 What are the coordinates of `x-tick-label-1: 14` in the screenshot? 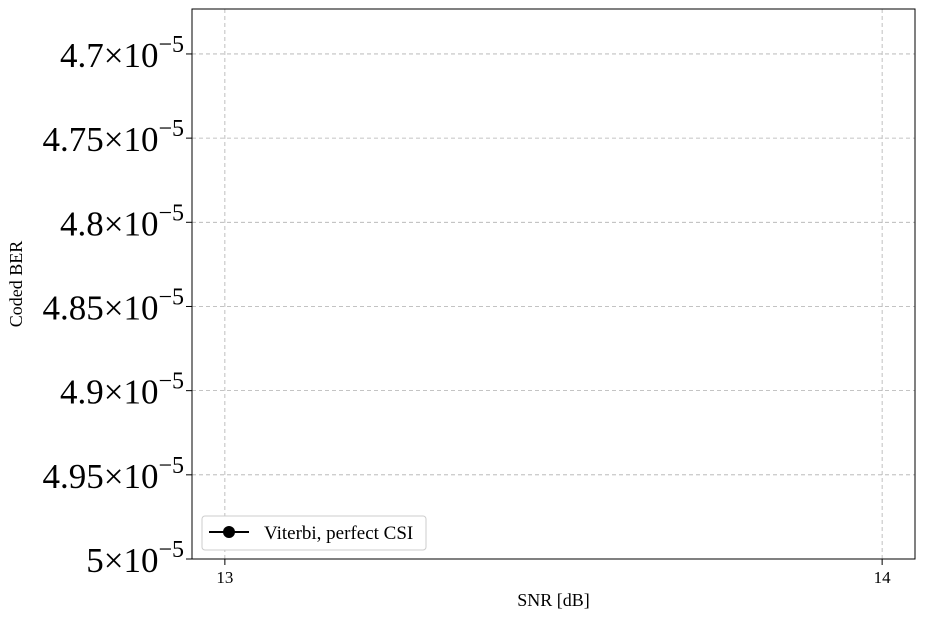 It's located at (883, 577).